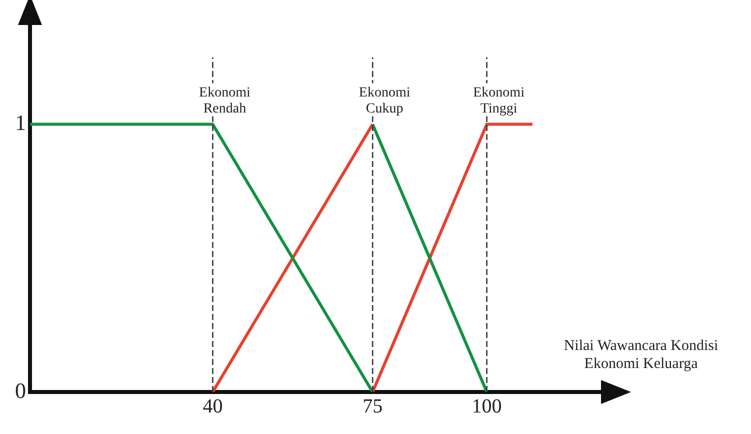  What do you see at coordinates (384, 100) in the screenshot?
I see `annotation: Ekonomi Cukup` at bounding box center [384, 100].